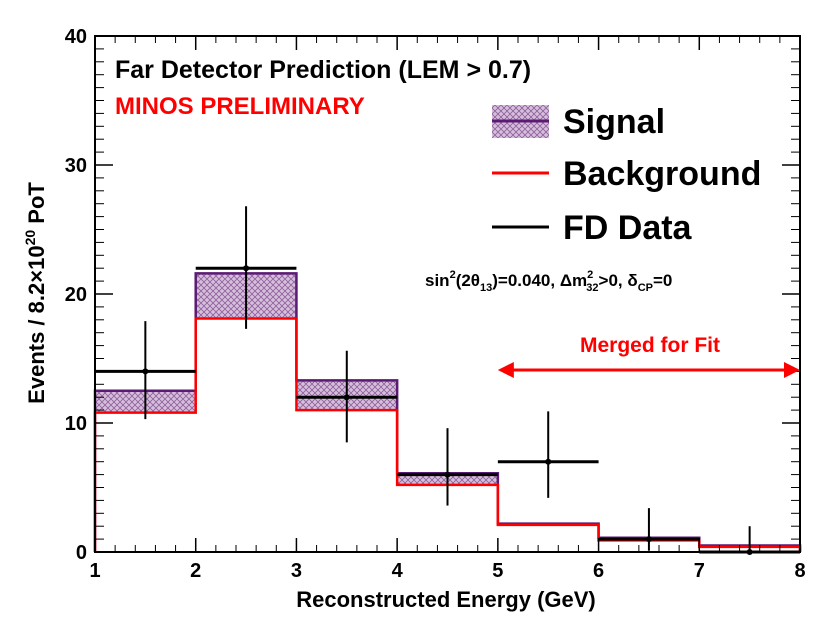 This screenshot has width=830, height=628. Describe the element at coordinates (446, 599) in the screenshot. I see `x-axis-label: Reconstructed Energy (GeV)` at that location.